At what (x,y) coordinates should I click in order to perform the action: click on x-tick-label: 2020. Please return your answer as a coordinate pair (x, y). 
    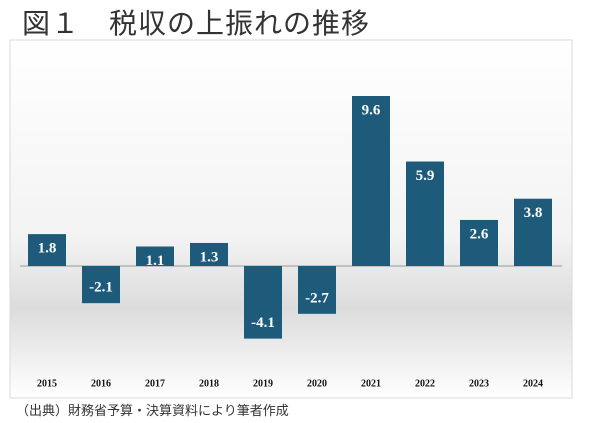
    Looking at the image, I should click on (317, 383).